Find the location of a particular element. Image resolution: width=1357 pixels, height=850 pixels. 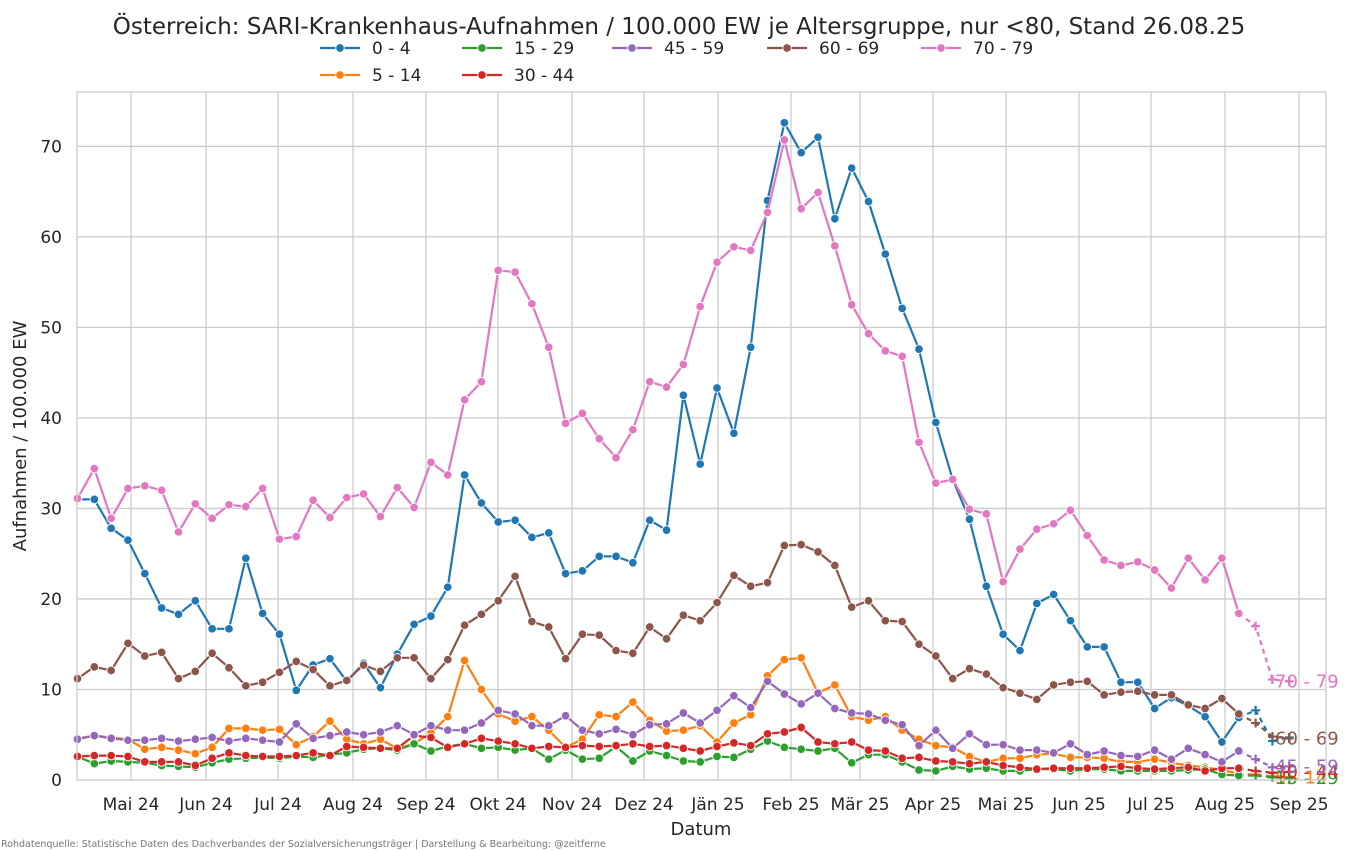

x-tick-label: Jul 24 is located at coordinates (277, 805).